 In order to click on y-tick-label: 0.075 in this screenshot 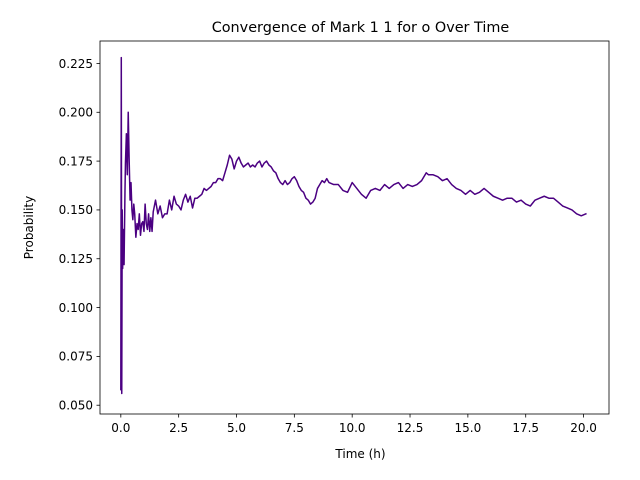, I will do `click(76, 357)`.